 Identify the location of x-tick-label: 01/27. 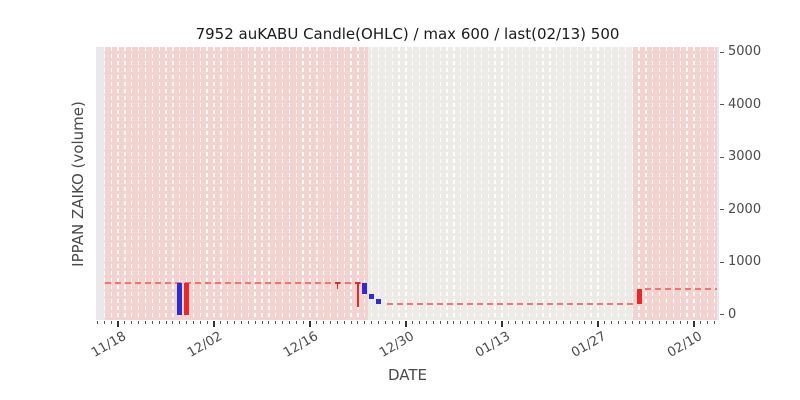
(588, 345).